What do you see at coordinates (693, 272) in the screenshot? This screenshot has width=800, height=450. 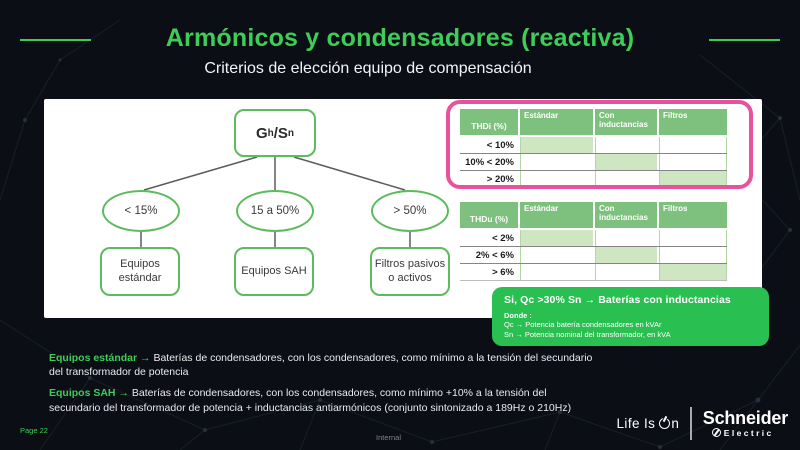 I see `thdu-cell-filtros-selected` at bounding box center [693, 272].